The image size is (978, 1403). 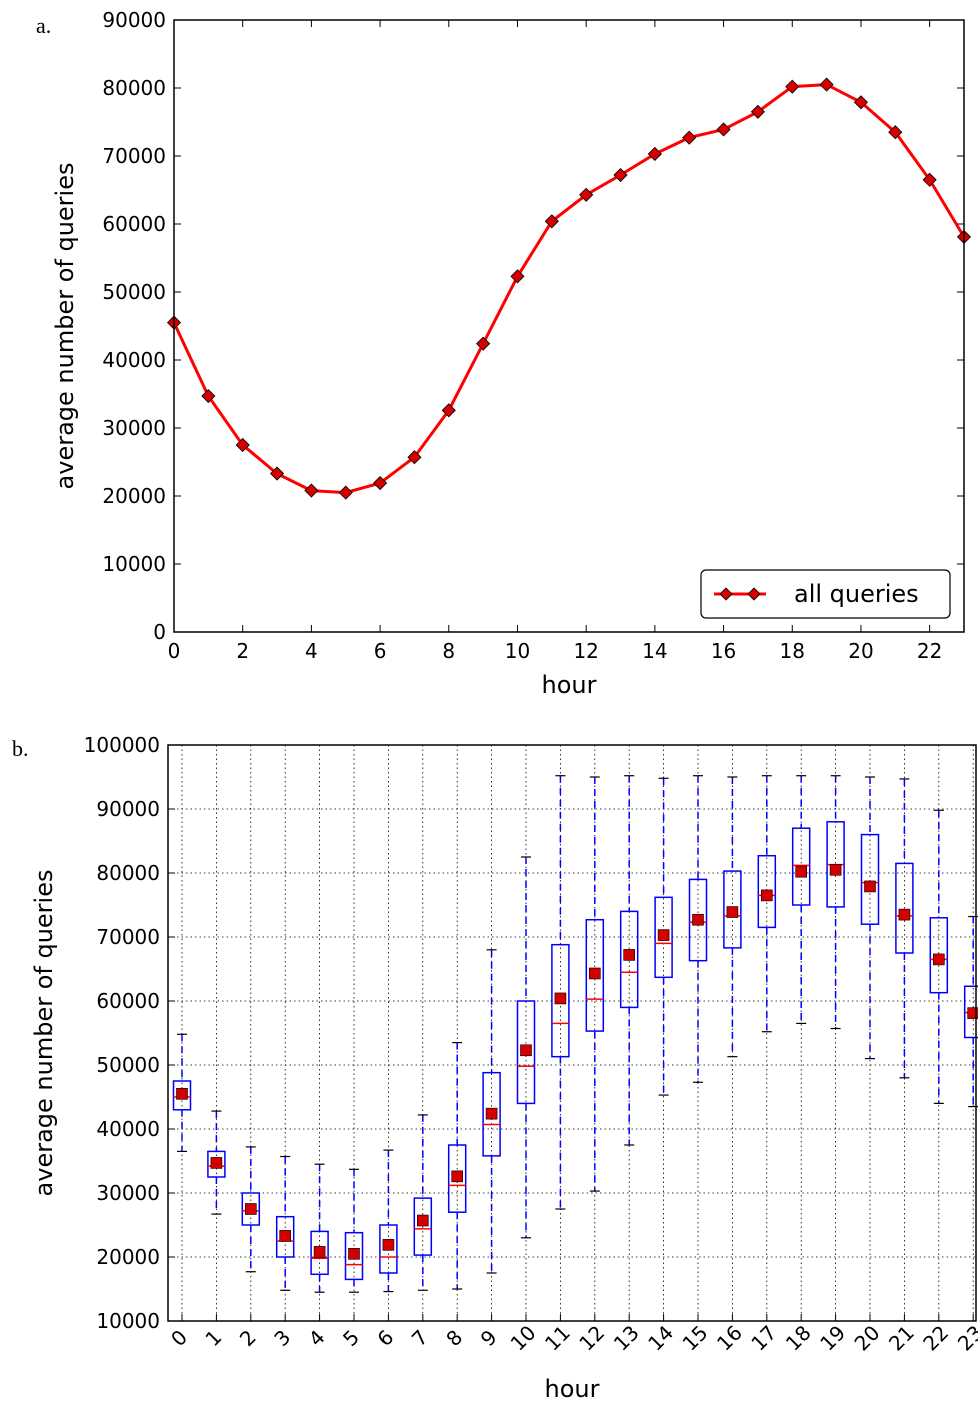 I want to click on legend-box, so click(x=825, y=594).